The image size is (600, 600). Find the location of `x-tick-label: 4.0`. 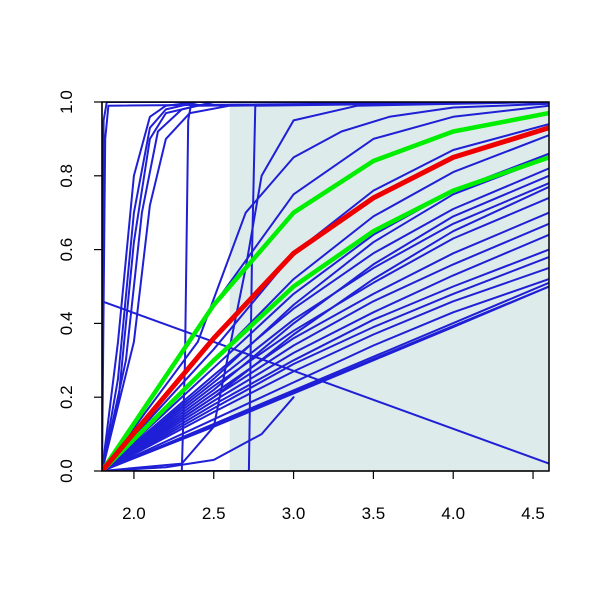

x-tick-label: 4.0 is located at coordinates (453, 513).